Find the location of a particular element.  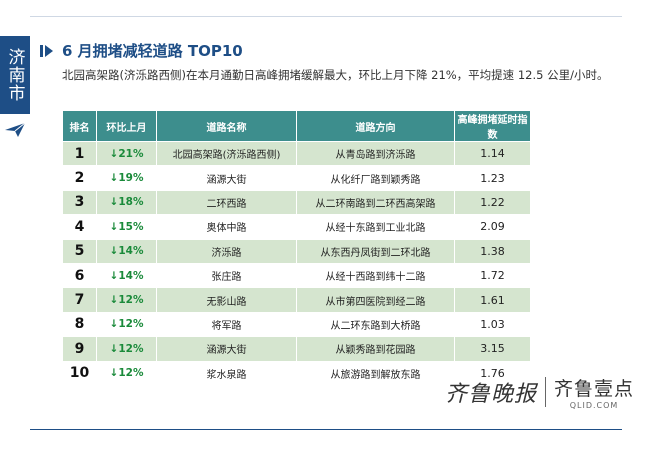

index-cell: 1.23 is located at coordinates (492, 178).